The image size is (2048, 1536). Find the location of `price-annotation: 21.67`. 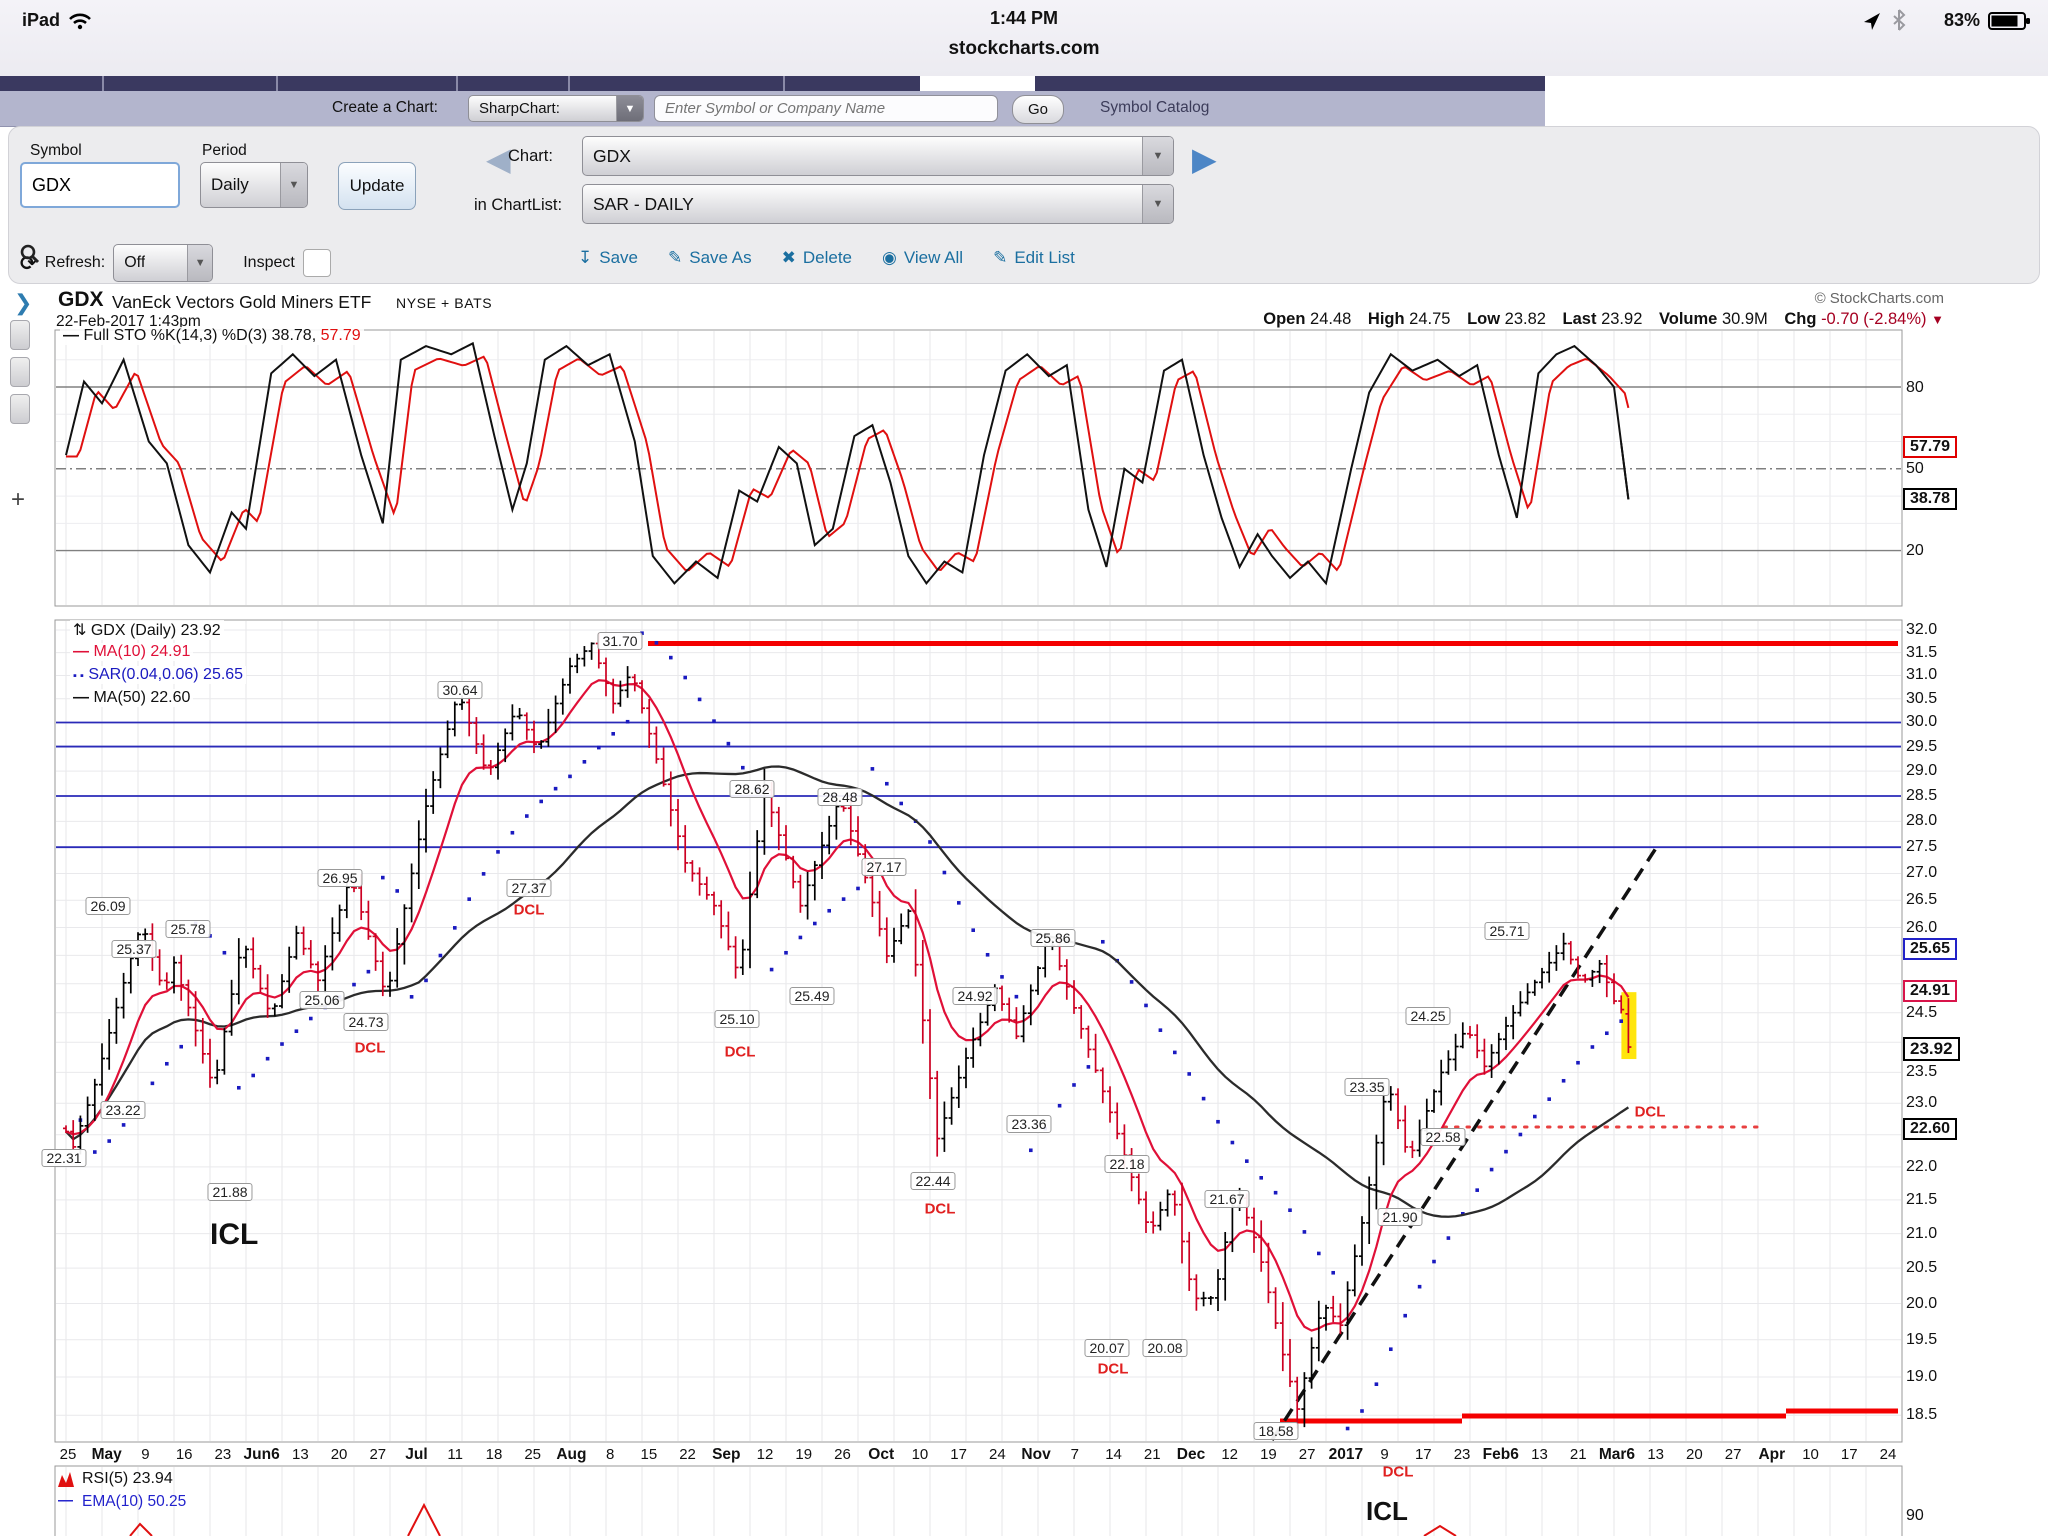

price-annotation: 21.67 is located at coordinates (1227, 1199).